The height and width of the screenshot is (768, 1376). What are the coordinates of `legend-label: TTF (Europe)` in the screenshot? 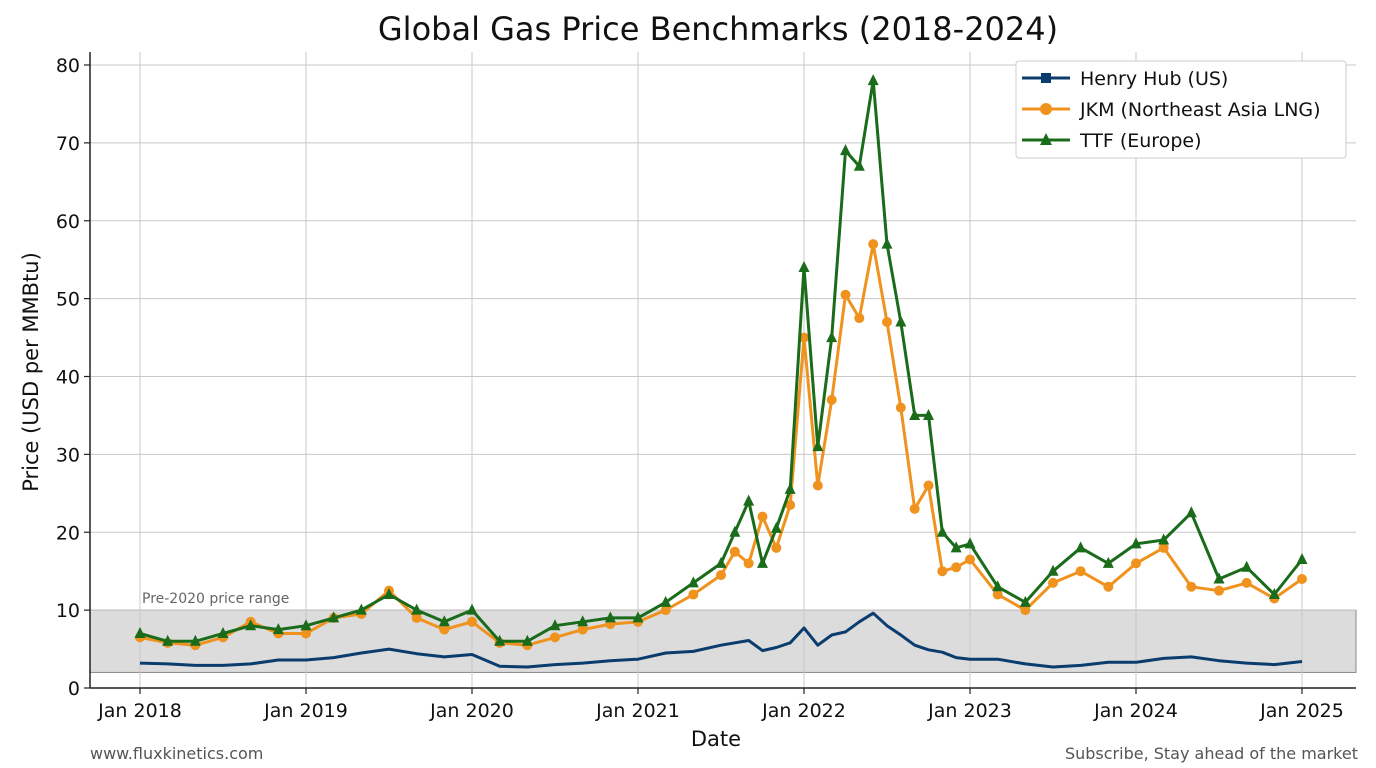 It's located at (1140, 141).